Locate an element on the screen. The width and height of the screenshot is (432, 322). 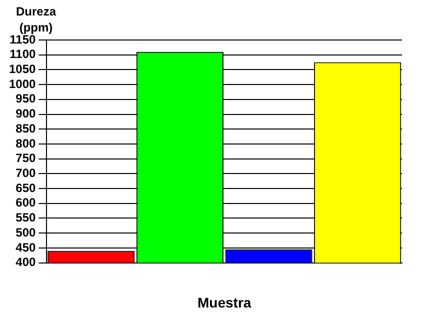
y-tick-label: 450 is located at coordinates (26, 247).